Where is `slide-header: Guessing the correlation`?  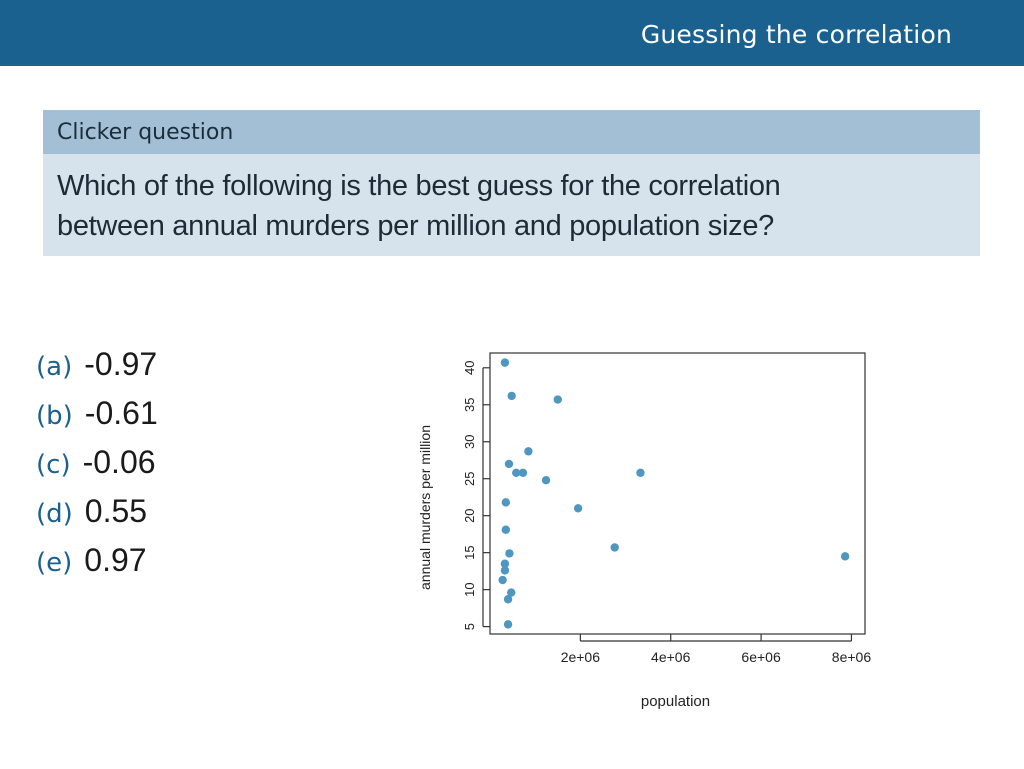 slide-header: Guessing the correlation is located at coordinates (512, 33).